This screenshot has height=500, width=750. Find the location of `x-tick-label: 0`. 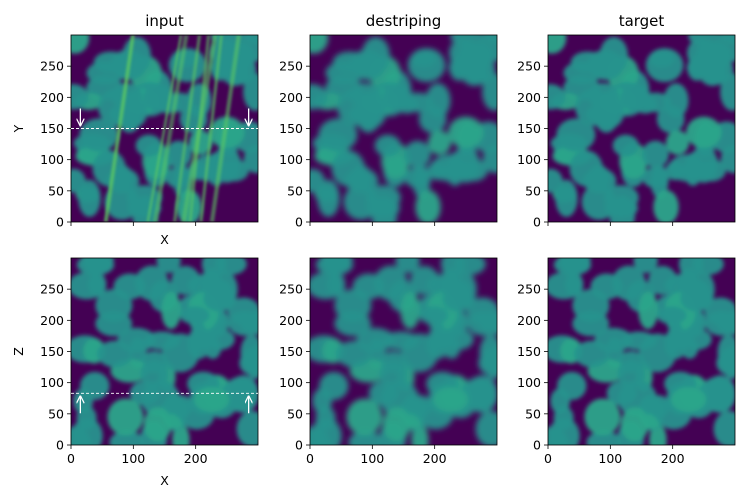

x-tick-label: 0 is located at coordinates (310, 458).